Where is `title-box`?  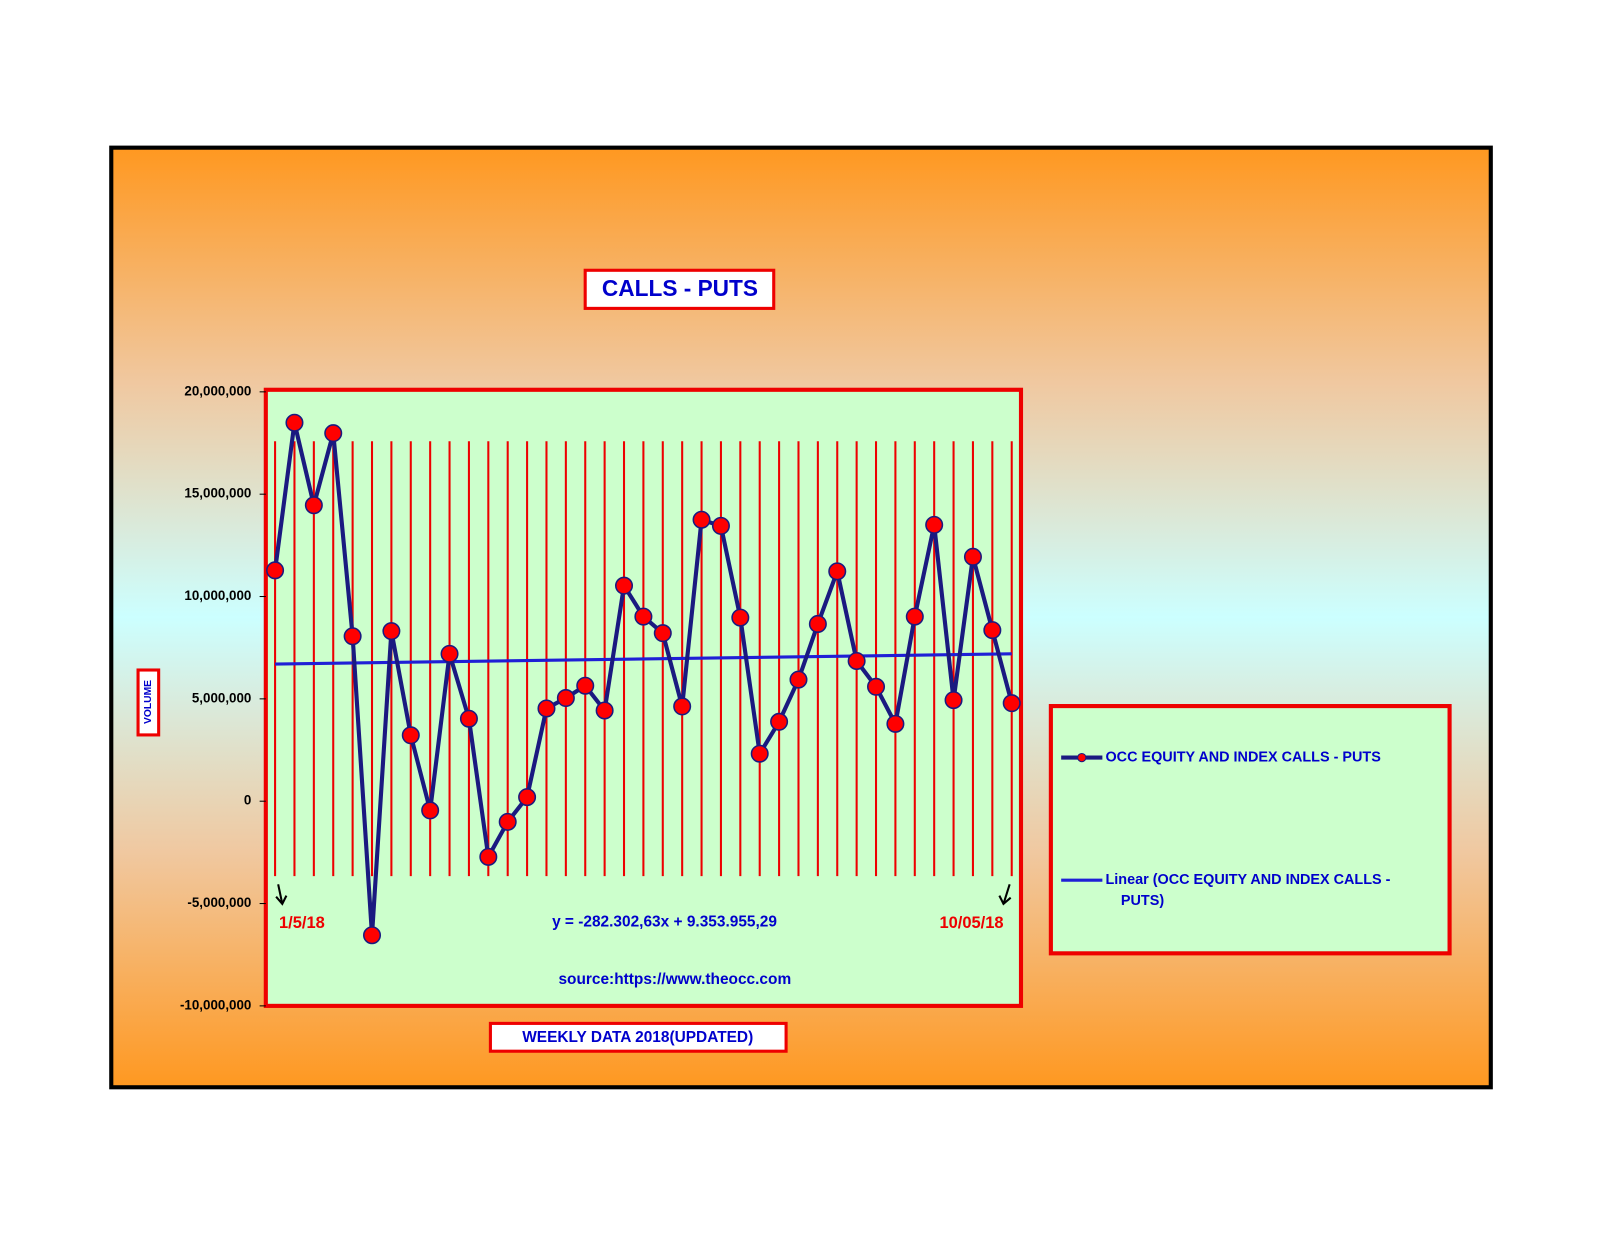
title-box is located at coordinates (679, 289).